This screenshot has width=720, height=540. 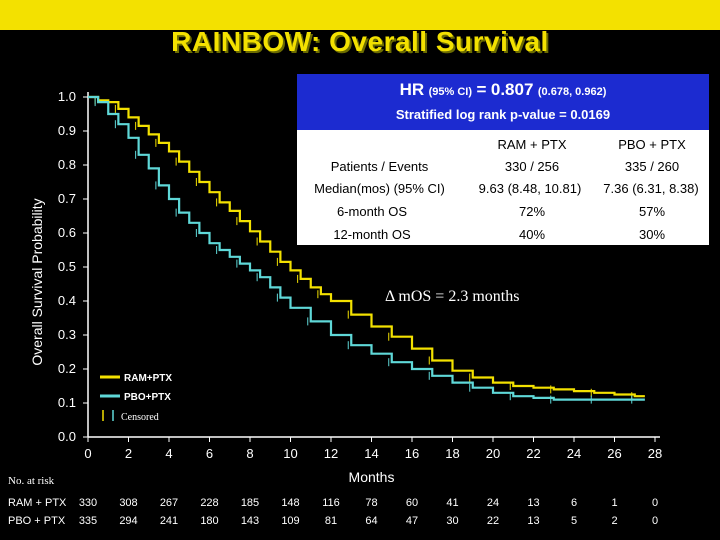 What do you see at coordinates (209, 453) in the screenshot?
I see `x-tick-label: 6` at bounding box center [209, 453].